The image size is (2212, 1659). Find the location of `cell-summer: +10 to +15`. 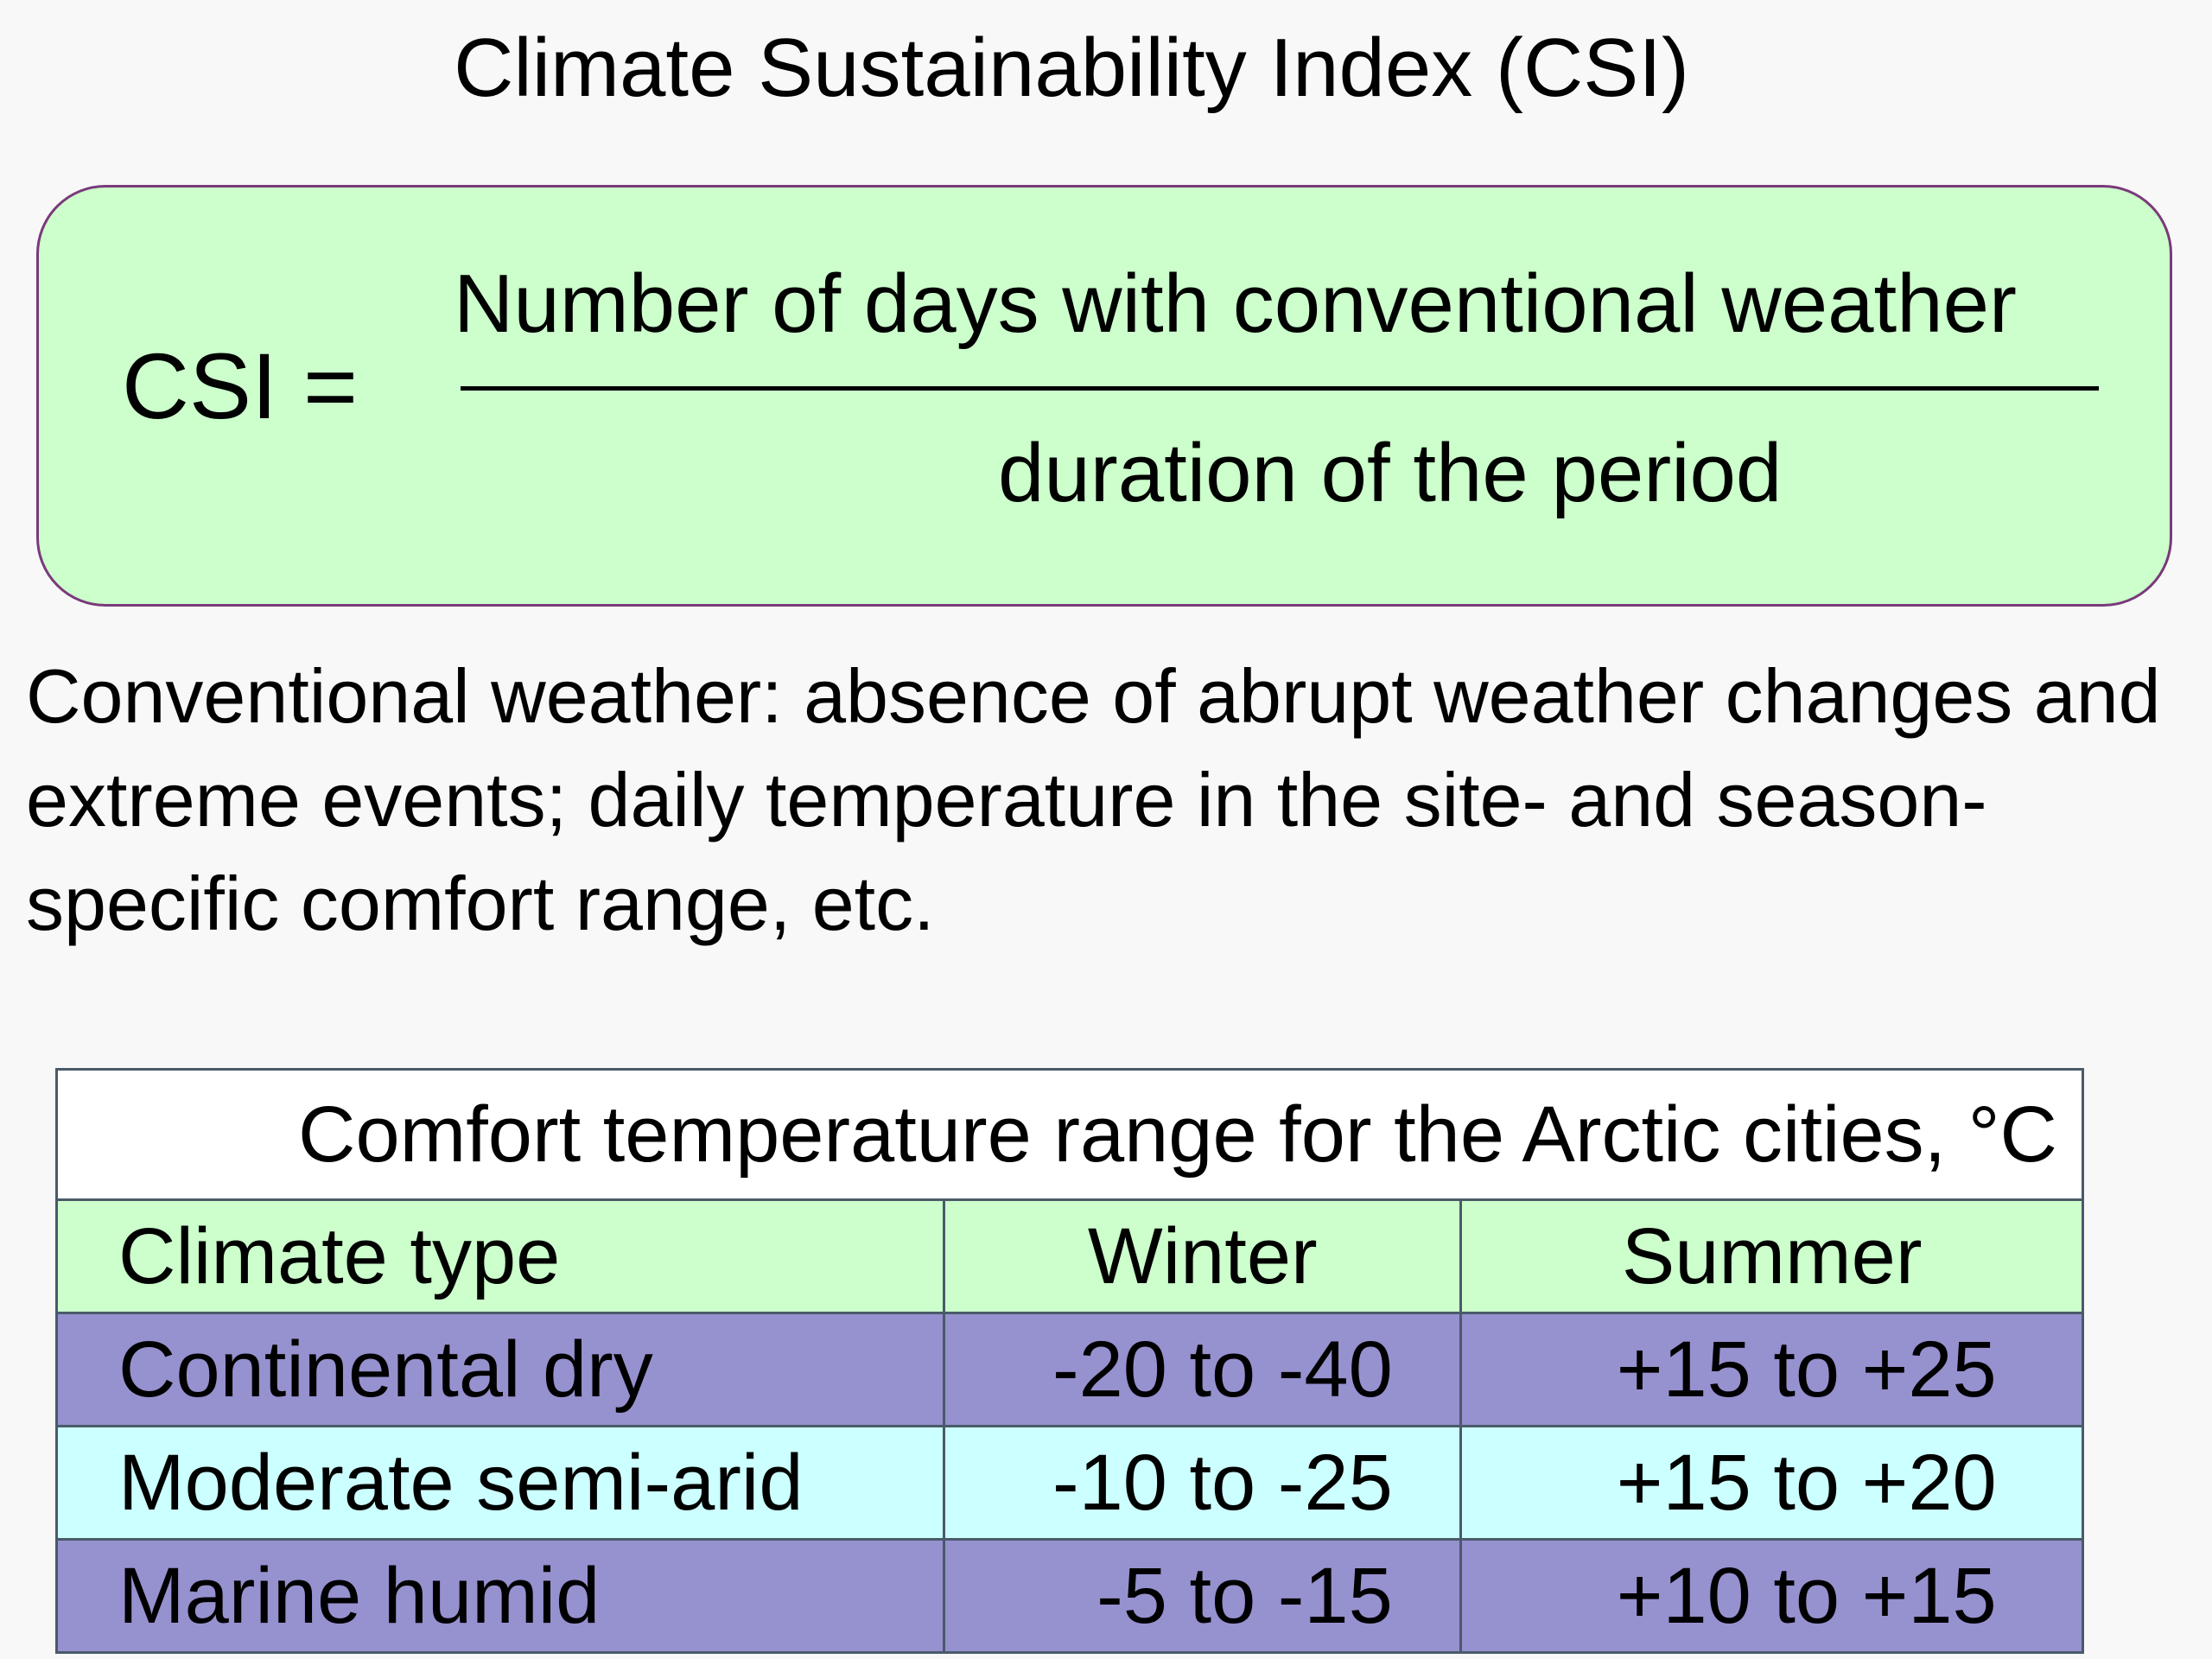

cell-summer: +10 to +15 is located at coordinates (1771, 1596).